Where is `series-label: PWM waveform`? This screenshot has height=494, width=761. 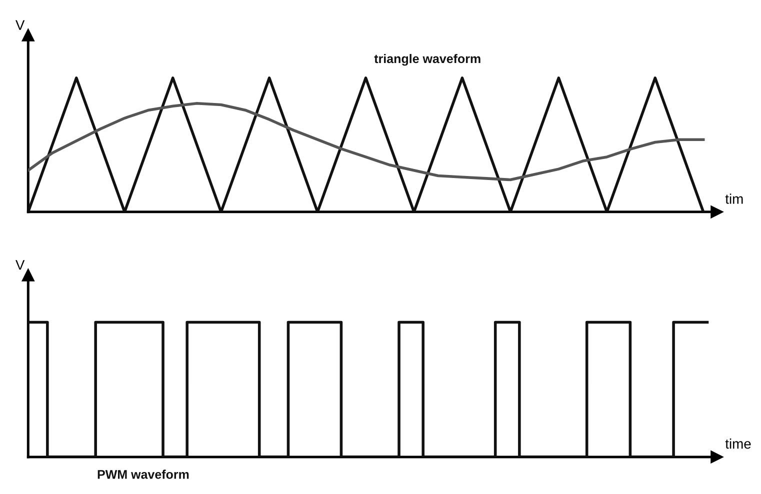
series-label: PWM waveform is located at coordinates (143, 474).